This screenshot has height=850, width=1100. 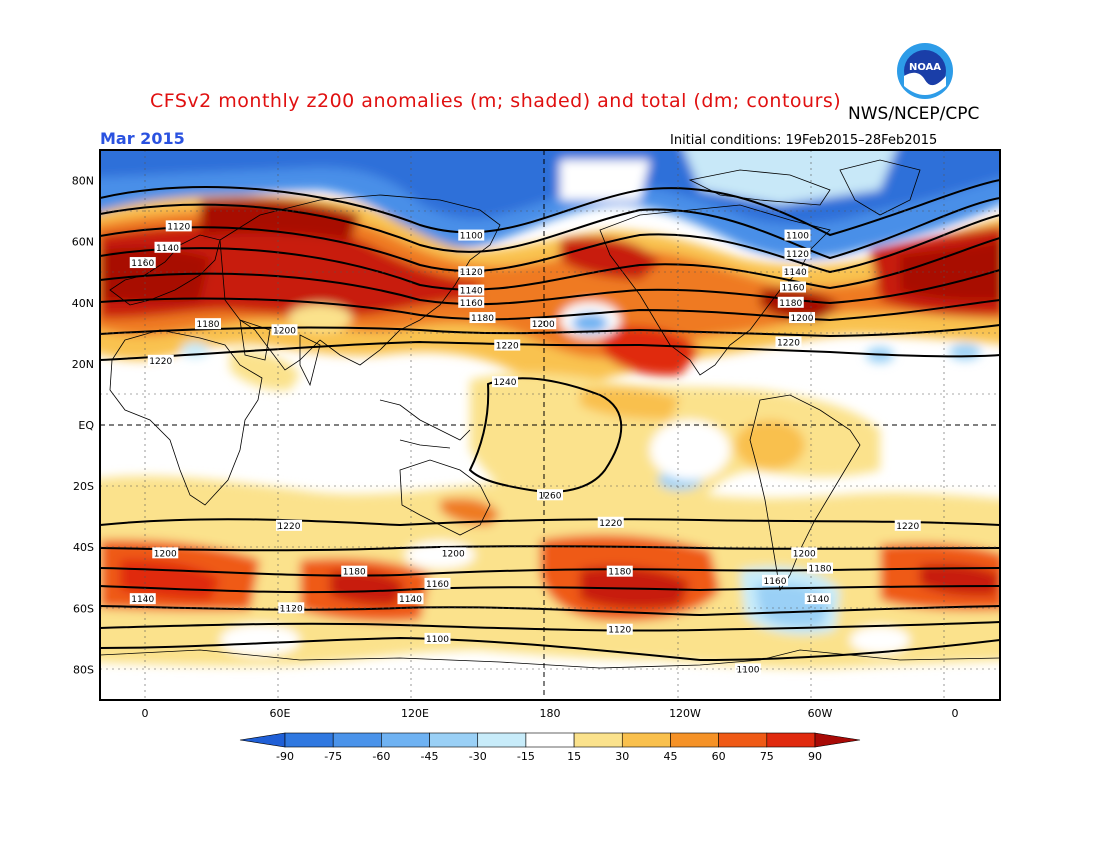 What do you see at coordinates (83, 181) in the screenshot?
I see `lat-tick-label: 80N` at bounding box center [83, 181].